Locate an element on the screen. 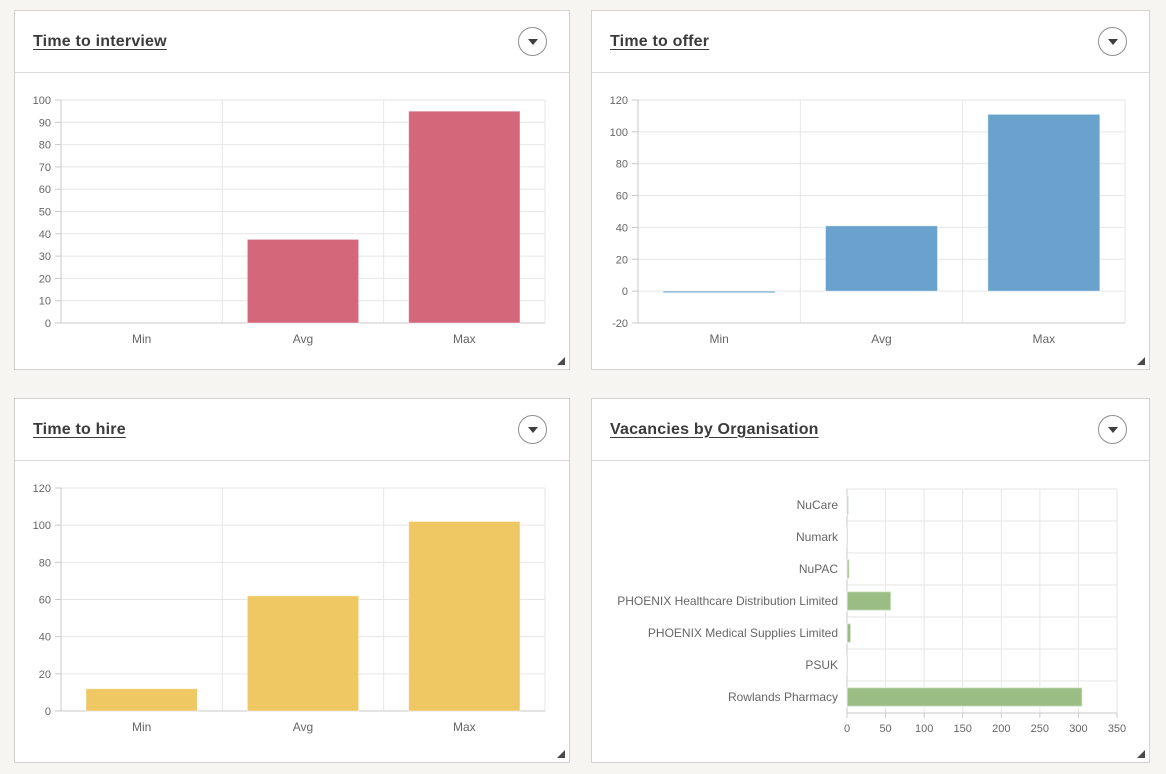  svg-text: 250 is located at coordinates (1040, 729).